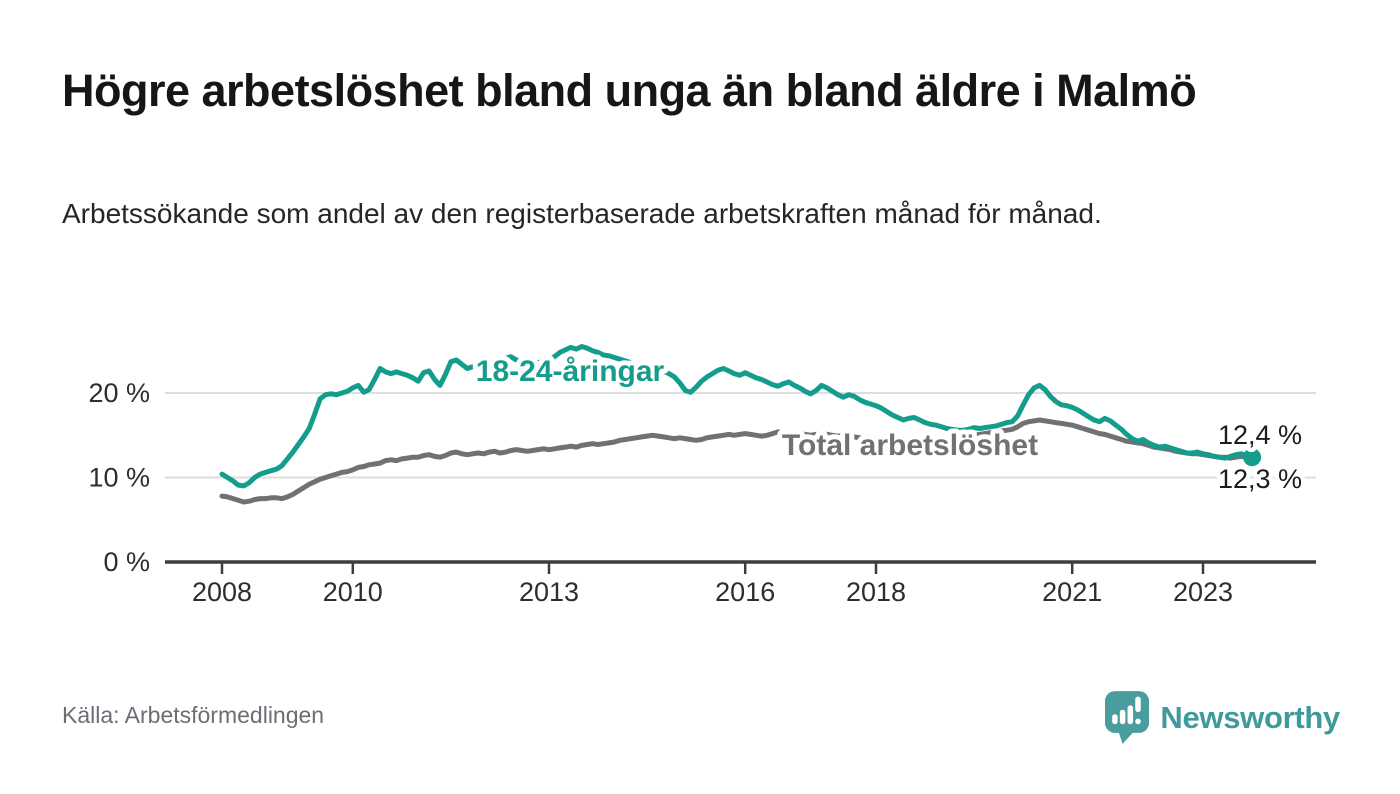 This screenshot has height=794, width=1400. I want to click on series-inline-label: Total arbetslöshet, so click(910, 445).